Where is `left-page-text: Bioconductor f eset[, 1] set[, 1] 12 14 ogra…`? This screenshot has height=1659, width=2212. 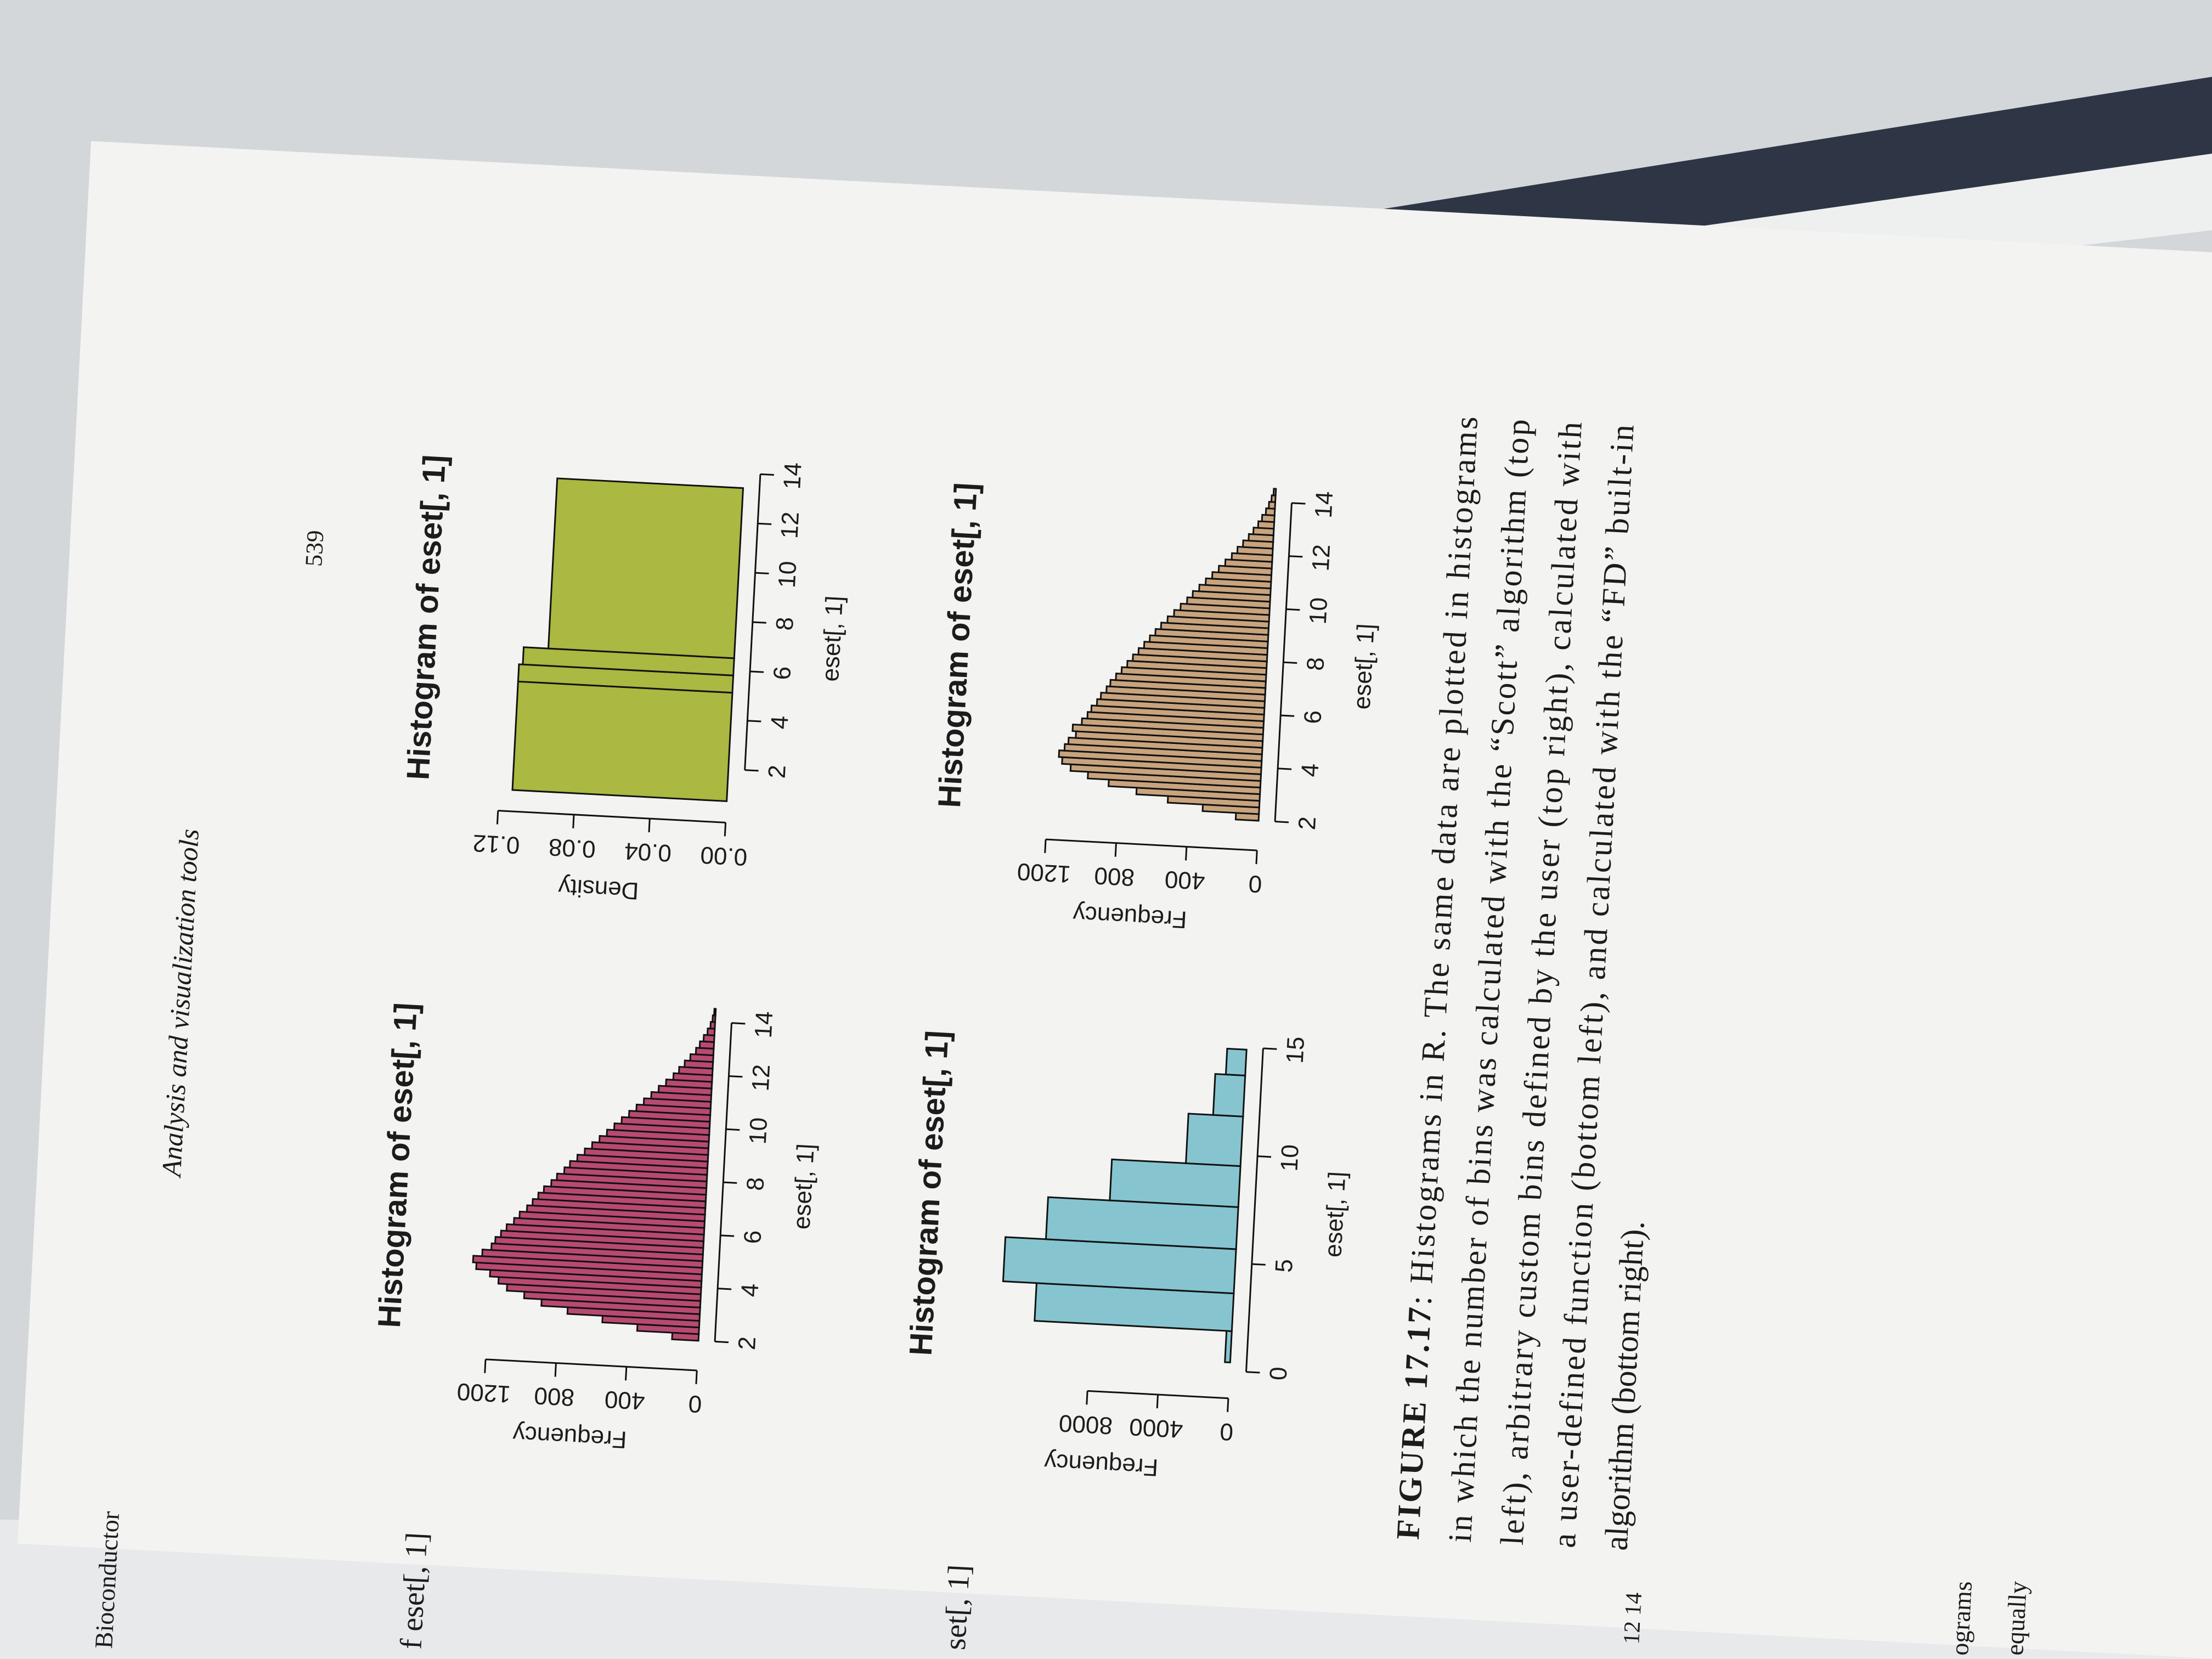
left-page-text: Bioconductor f eset[, 1] set[, 1] 12 14 ogra… is located at coordinates (1060, 1583).